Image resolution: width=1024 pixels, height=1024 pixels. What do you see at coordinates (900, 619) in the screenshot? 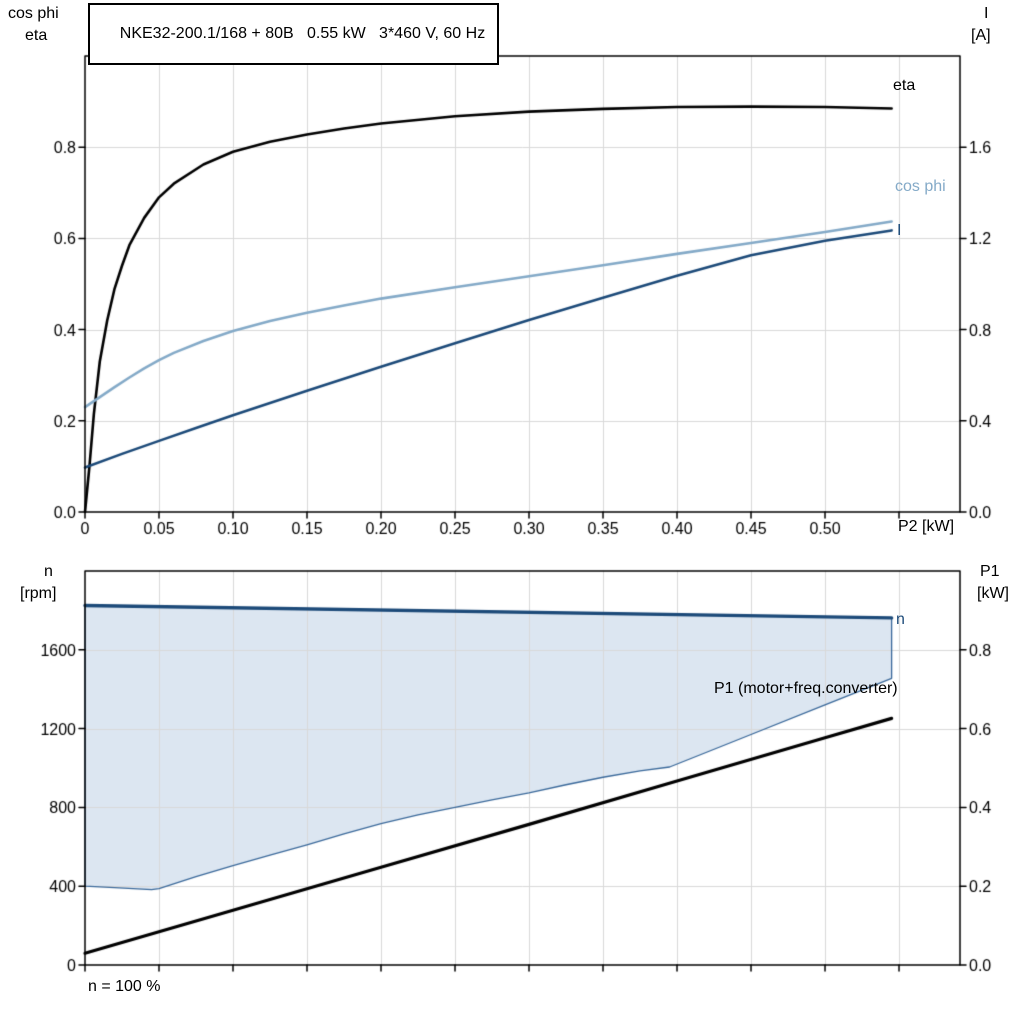
I see `curve-label-n: n` at bounding box center [900, 619].